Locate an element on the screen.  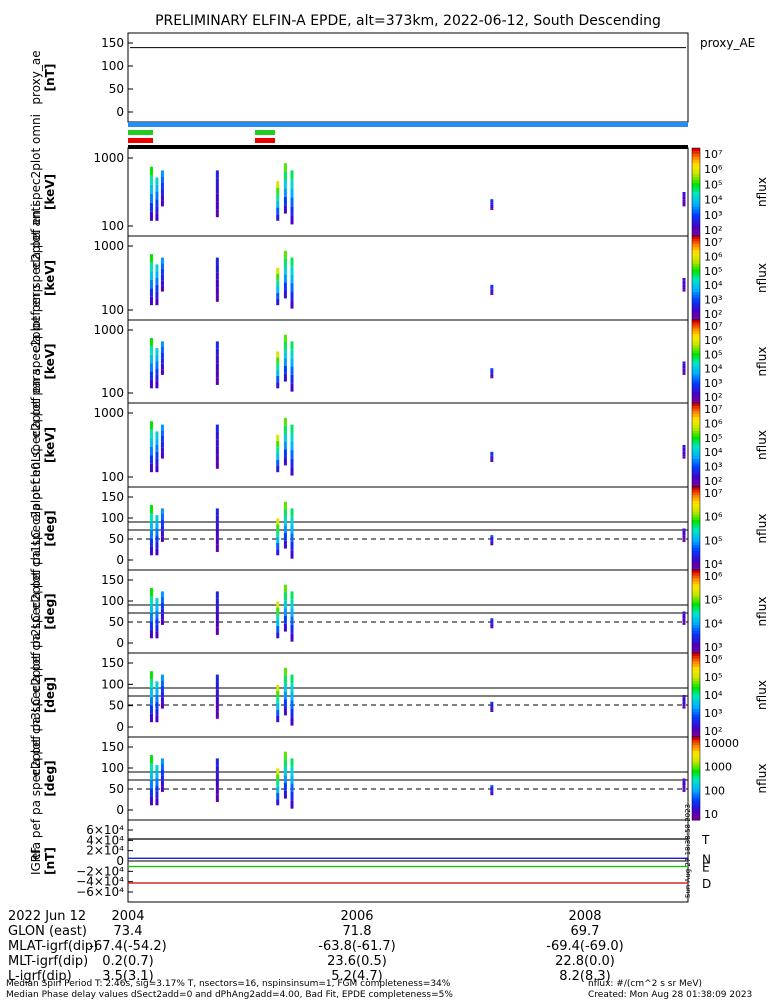
panel-ylabel-unit: [nT] is located at coordinates (50, 861).